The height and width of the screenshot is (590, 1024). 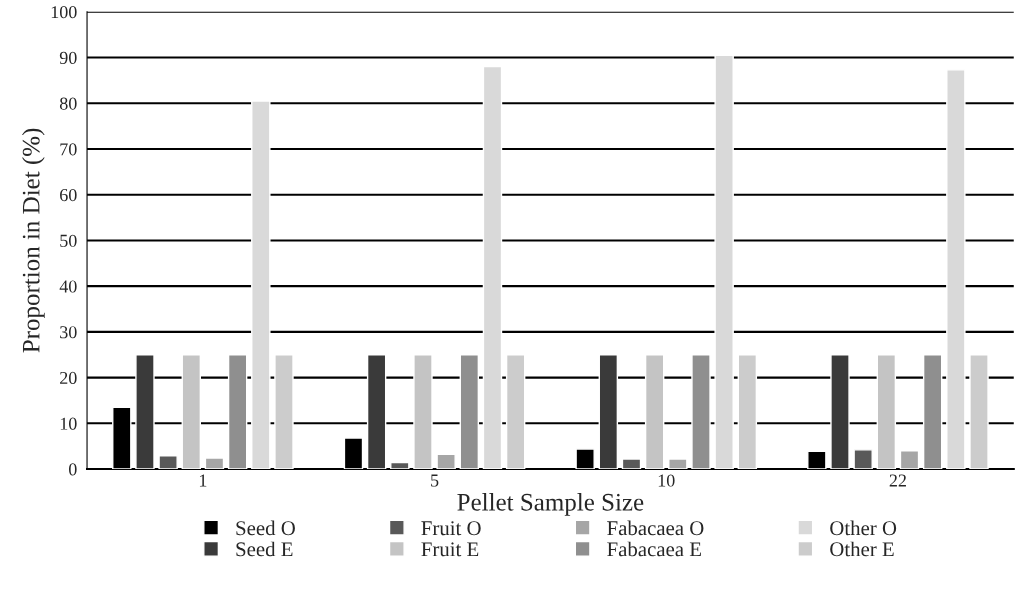 What do you see at coordinates (265, 528) in the screenshot?
I see `legend-label: Seed O` at bounding box center [265, 528].